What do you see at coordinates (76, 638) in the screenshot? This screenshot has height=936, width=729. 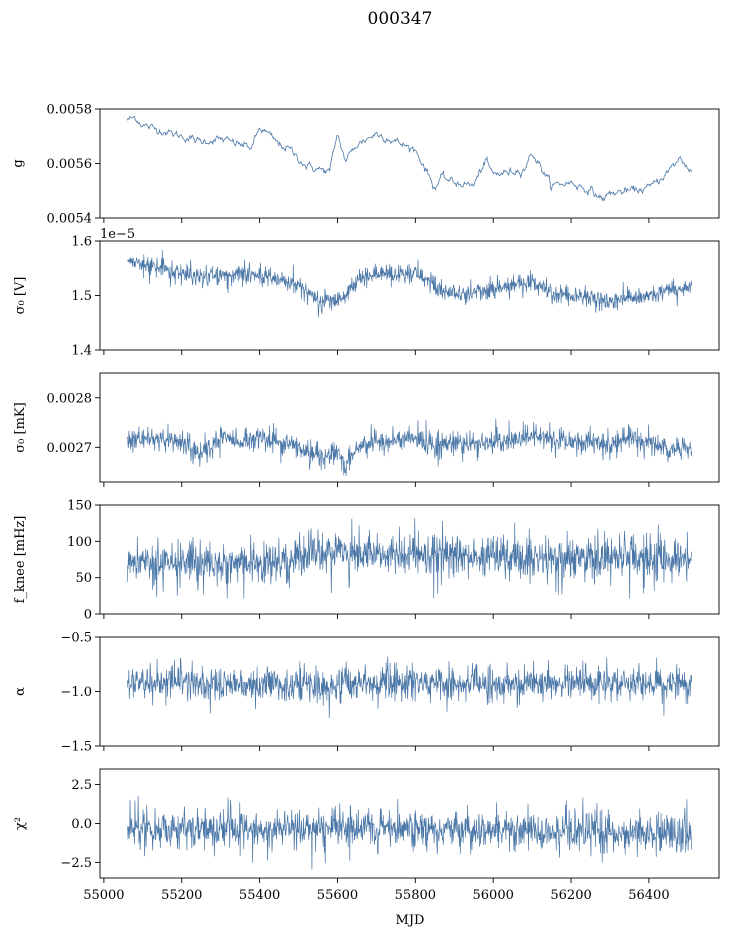 I see `y-tick-label: −0.5` at bounding box center [76, 638].